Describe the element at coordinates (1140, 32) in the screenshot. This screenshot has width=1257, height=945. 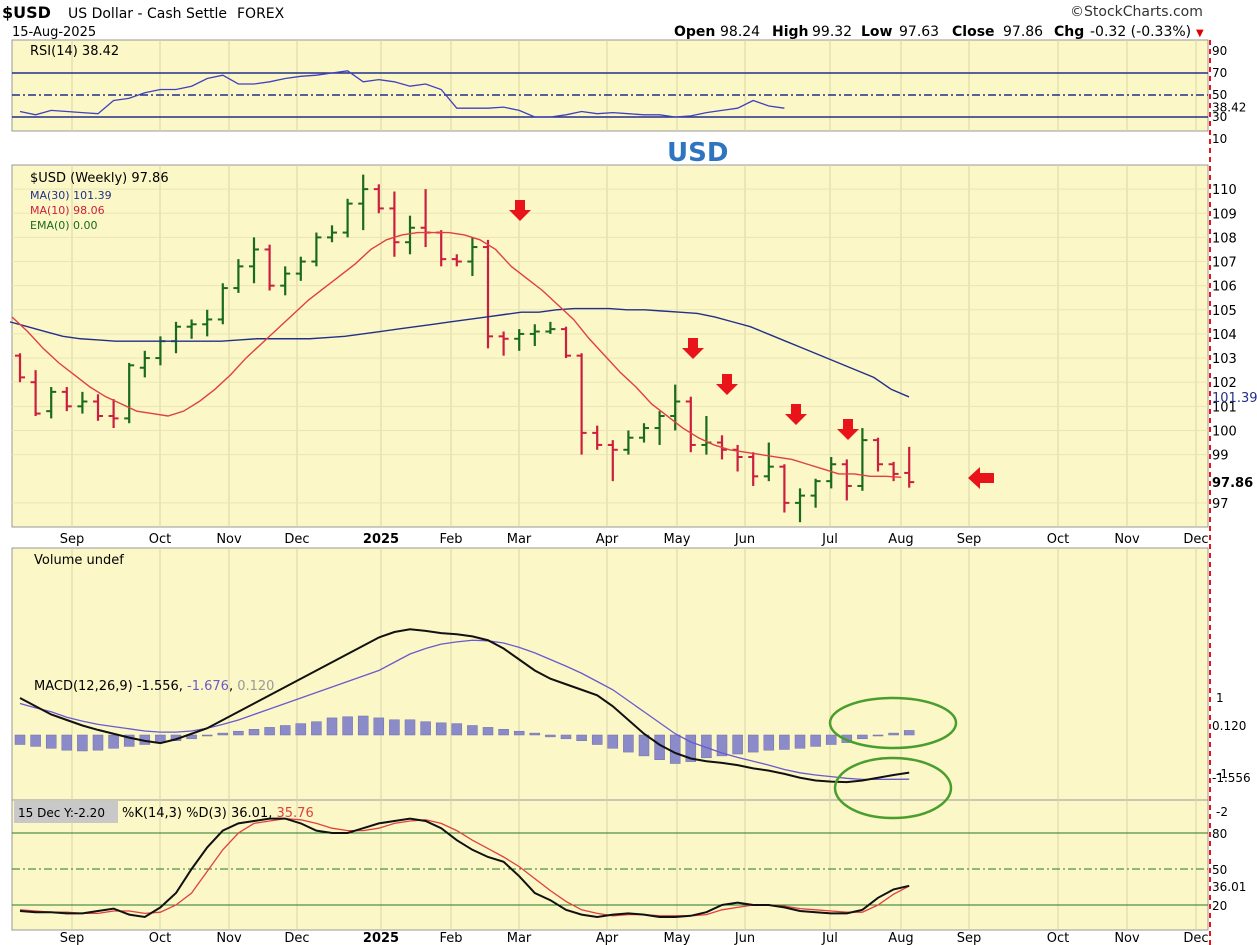
I see `chg-value: -0.32 (-0.33%)` at that location.